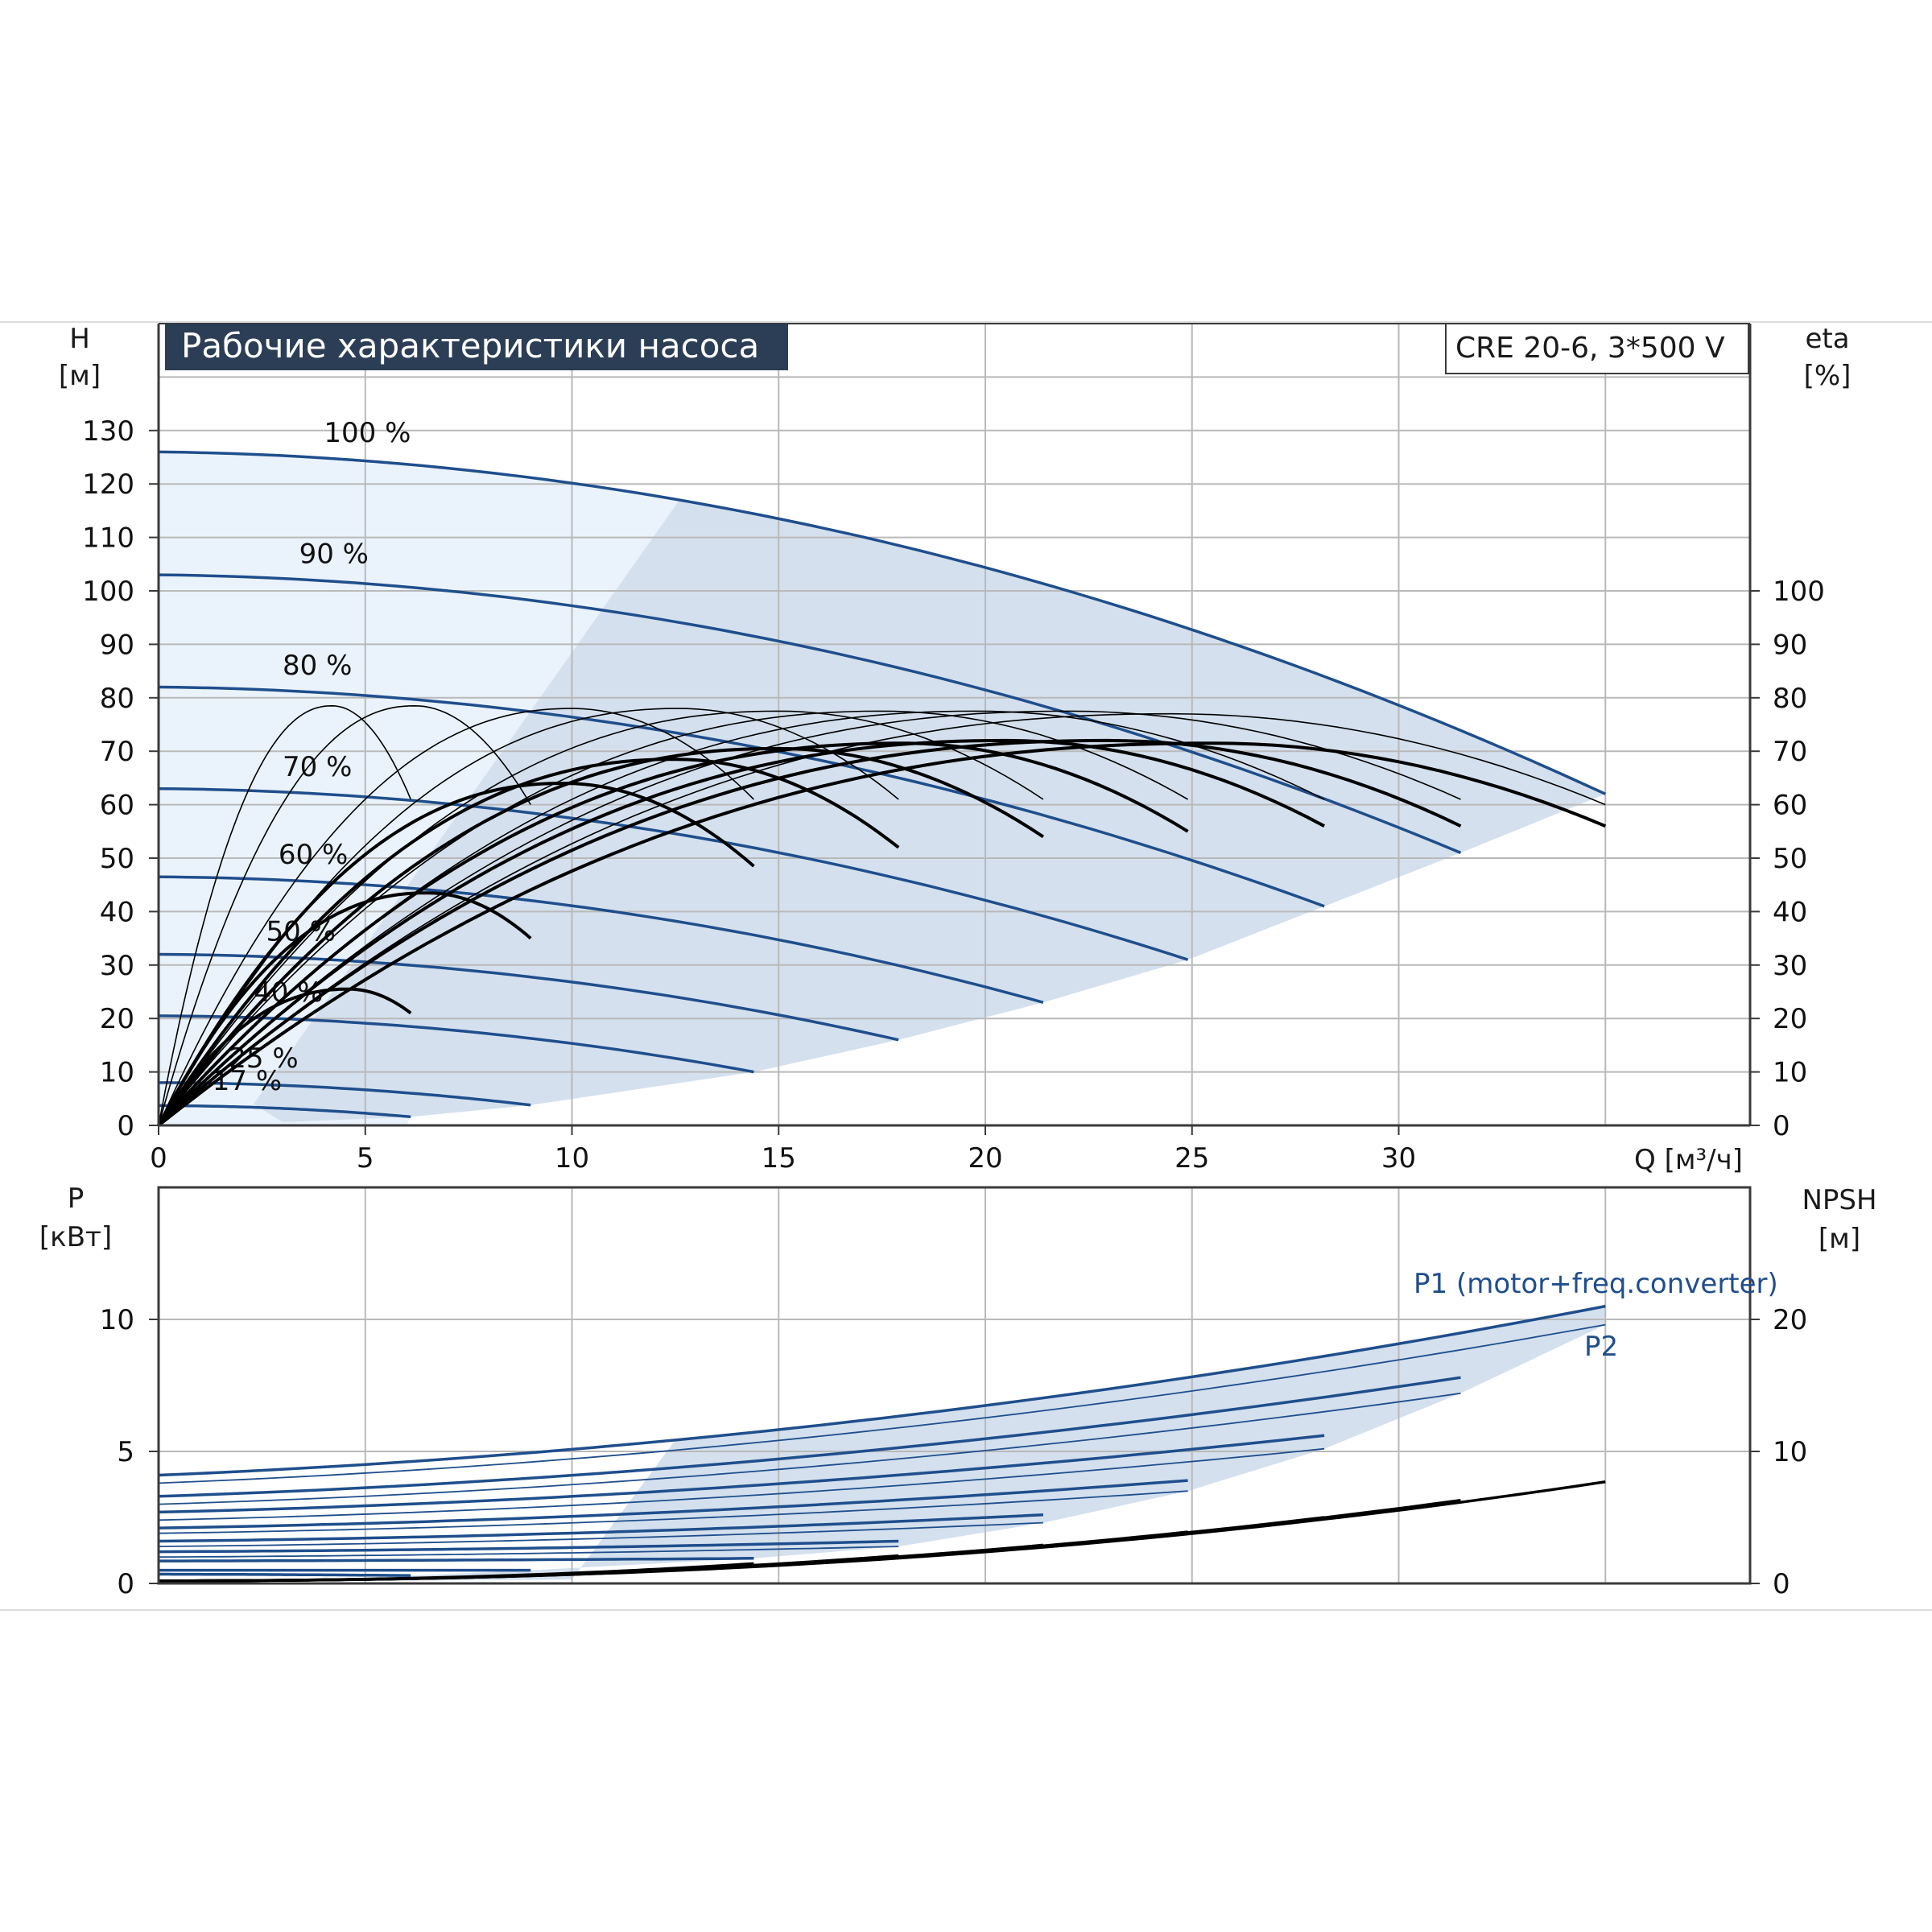  I want to click on npsh-tick-label: 0, so click(1781, 1584).